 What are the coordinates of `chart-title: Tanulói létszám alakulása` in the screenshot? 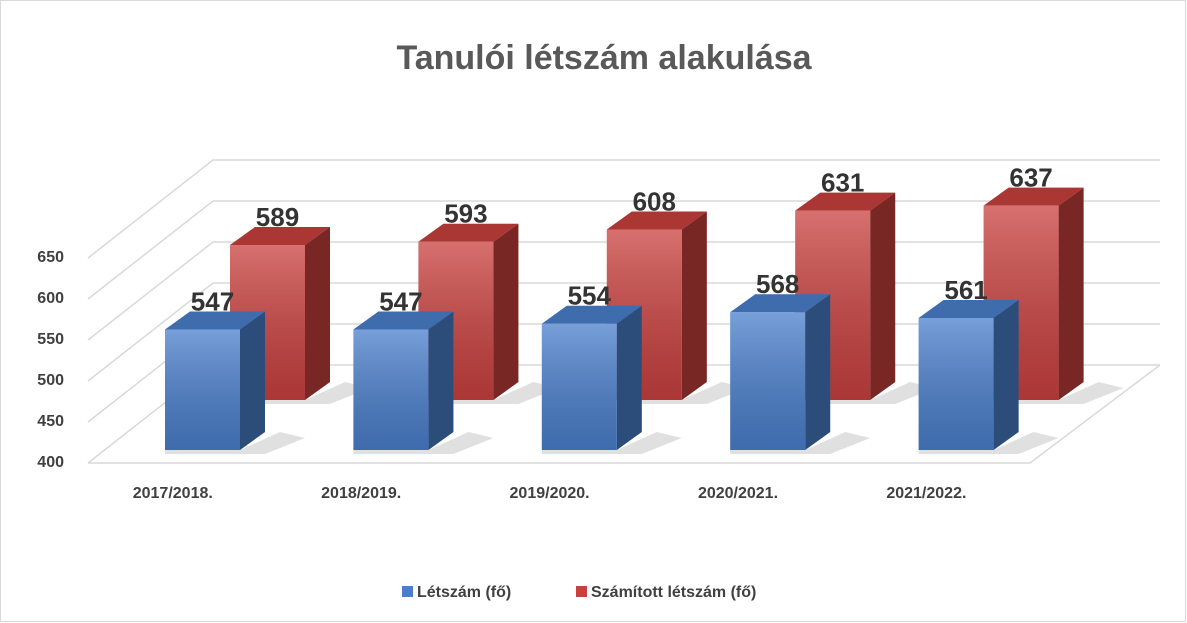 It's located at (604, 58).